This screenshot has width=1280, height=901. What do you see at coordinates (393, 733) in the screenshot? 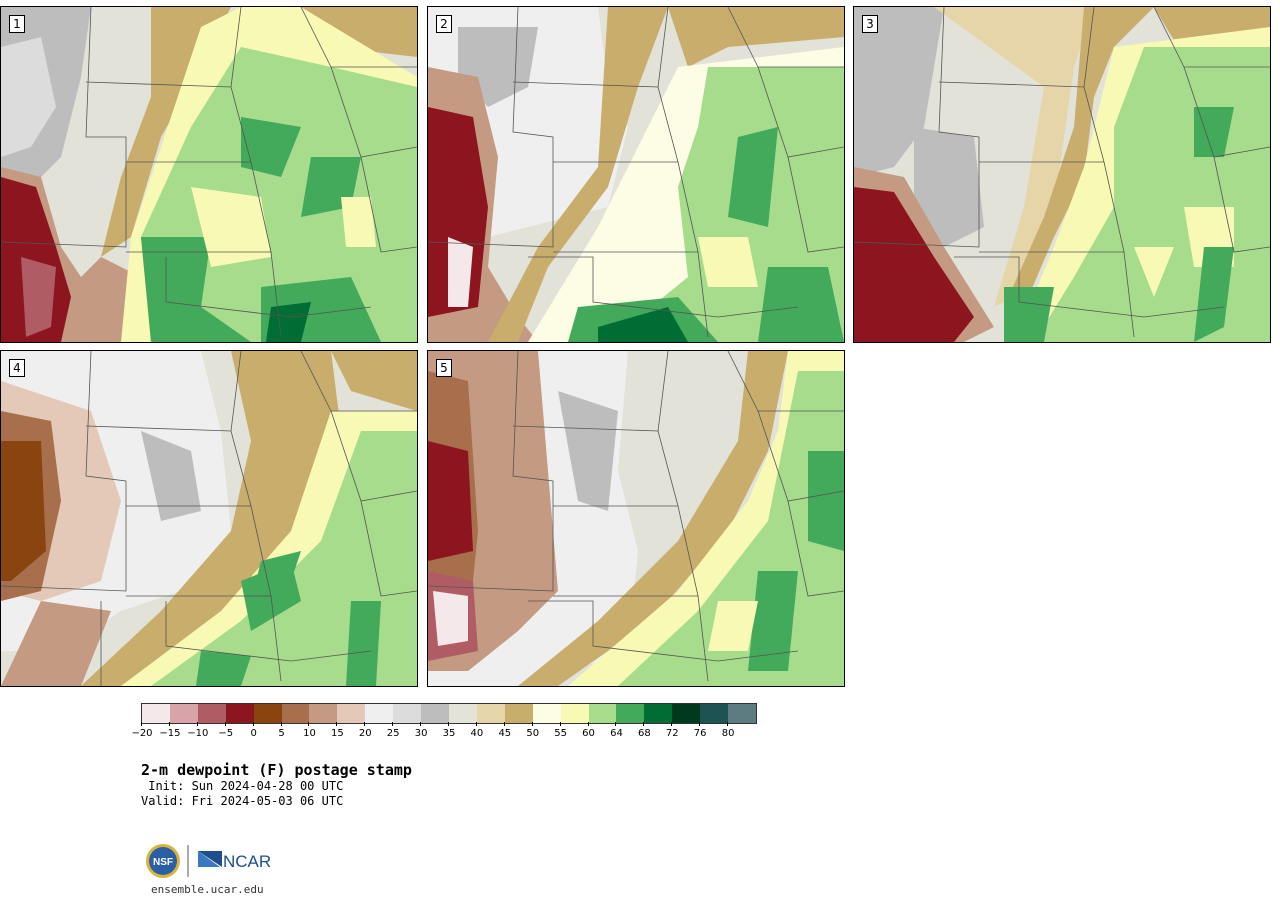
I see `colorbar-tick-label: 25` at bounding box center [393, 733].